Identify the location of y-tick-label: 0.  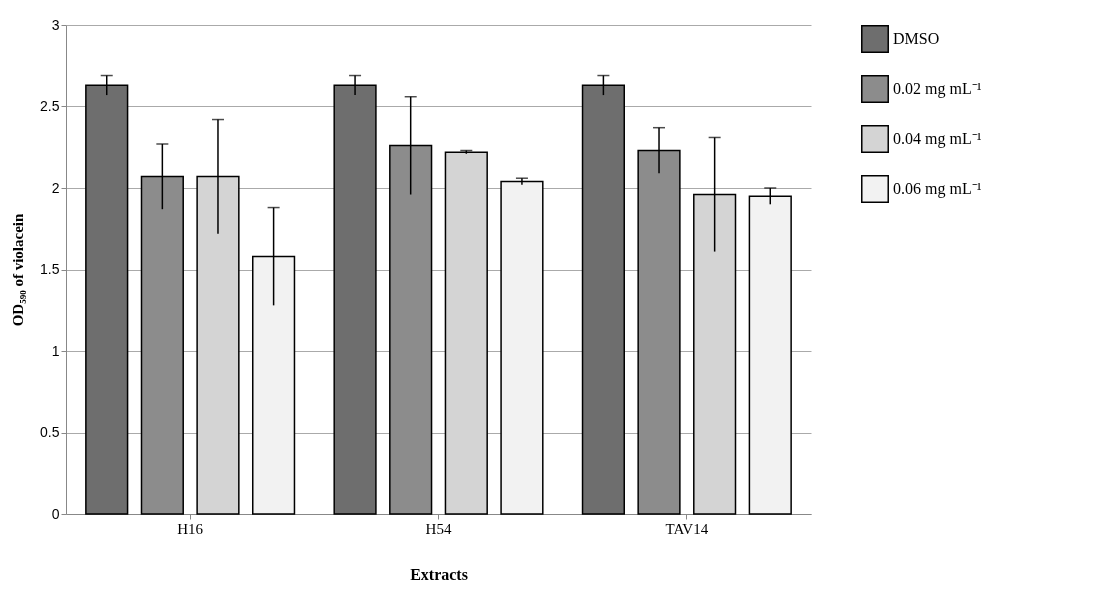
(55, 513).